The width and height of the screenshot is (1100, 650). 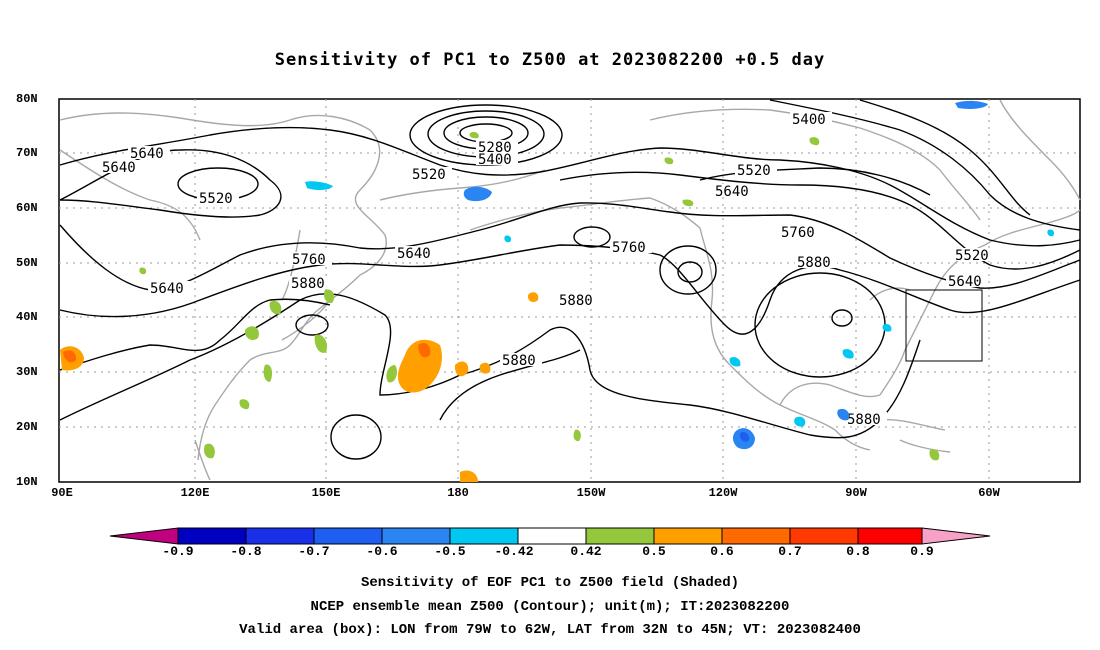 I want to click on lon-label-90w: 90W, so click(x=856, y=493).